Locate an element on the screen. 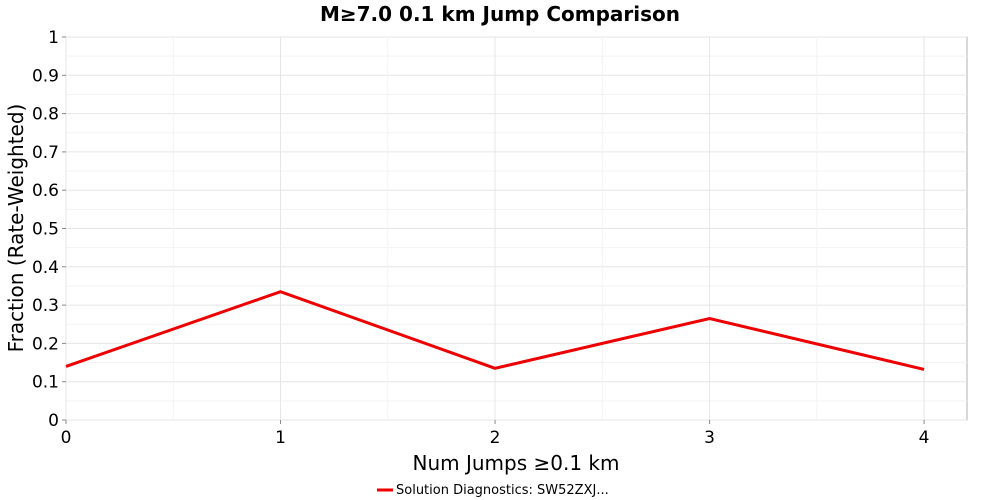 This screenshot has width=1000, height=500. y-tick-label: 0.3 is located at coordinates (45, 306).